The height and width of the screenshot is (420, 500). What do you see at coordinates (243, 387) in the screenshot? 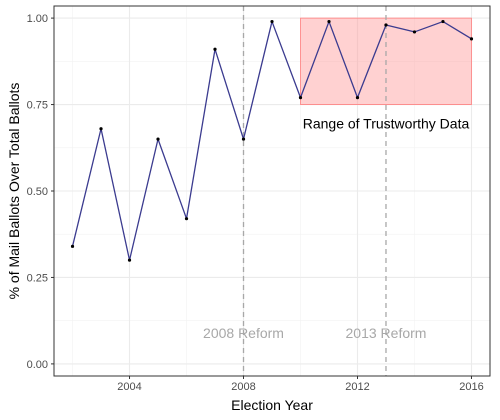
I see `x-tick-label: 2008` at bounding box center [243, 387].